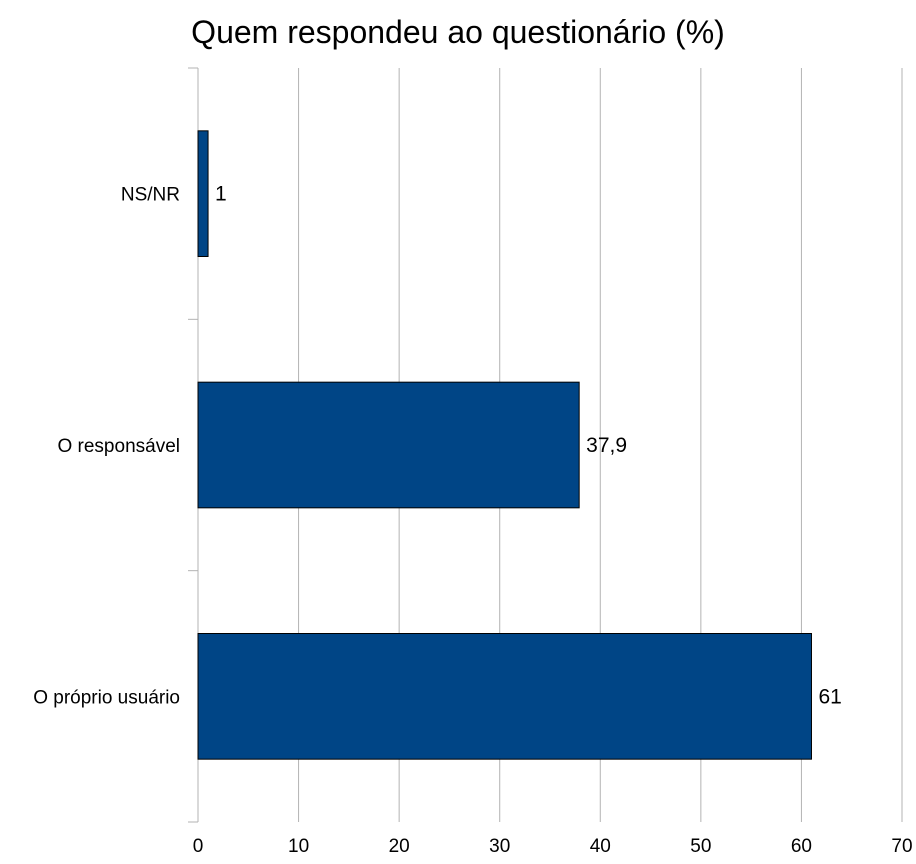  Describe the element at coordinates (700, 846) in the screenshot. I see `x-tick-label-50: 50` at that location.